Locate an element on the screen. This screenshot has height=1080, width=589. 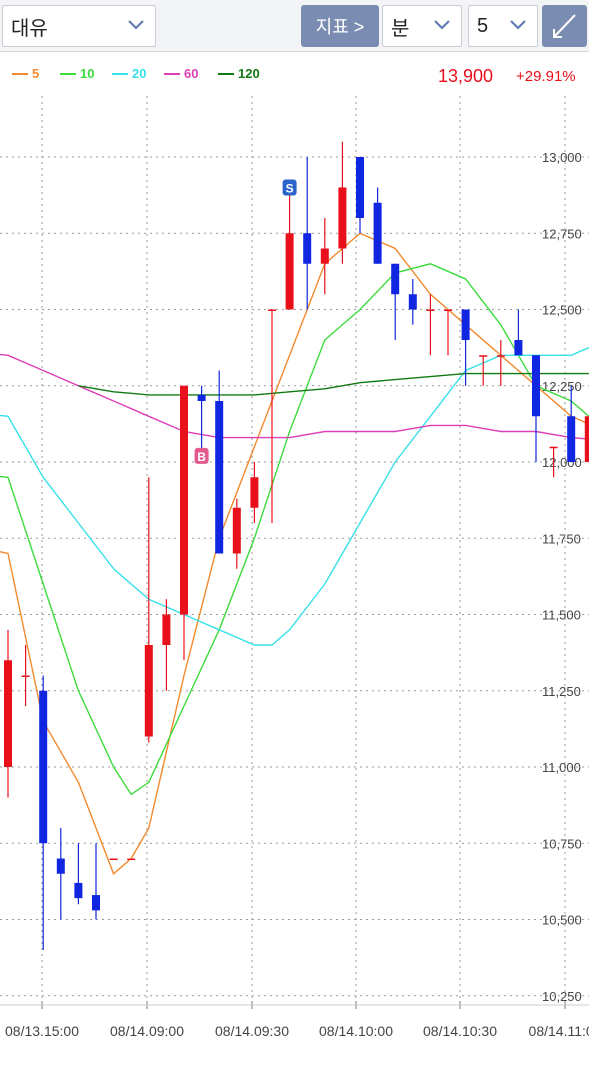
stock-select: 대유 is located at coordinates (79, 26).